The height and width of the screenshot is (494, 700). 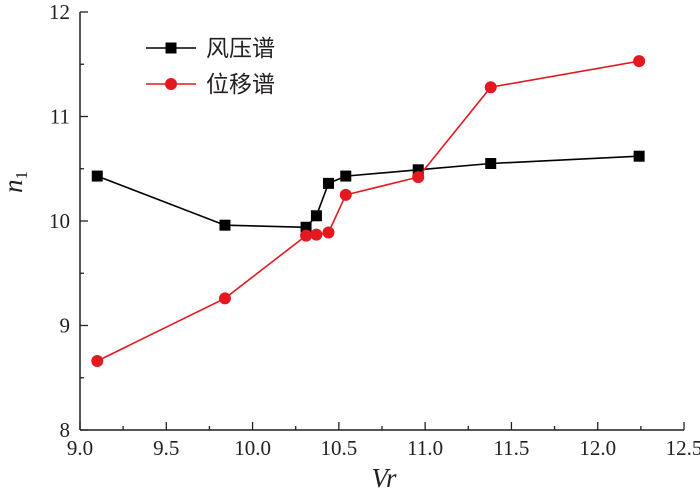 I want to click on x-tick-label: 12.0, so click(x=597, y=448).